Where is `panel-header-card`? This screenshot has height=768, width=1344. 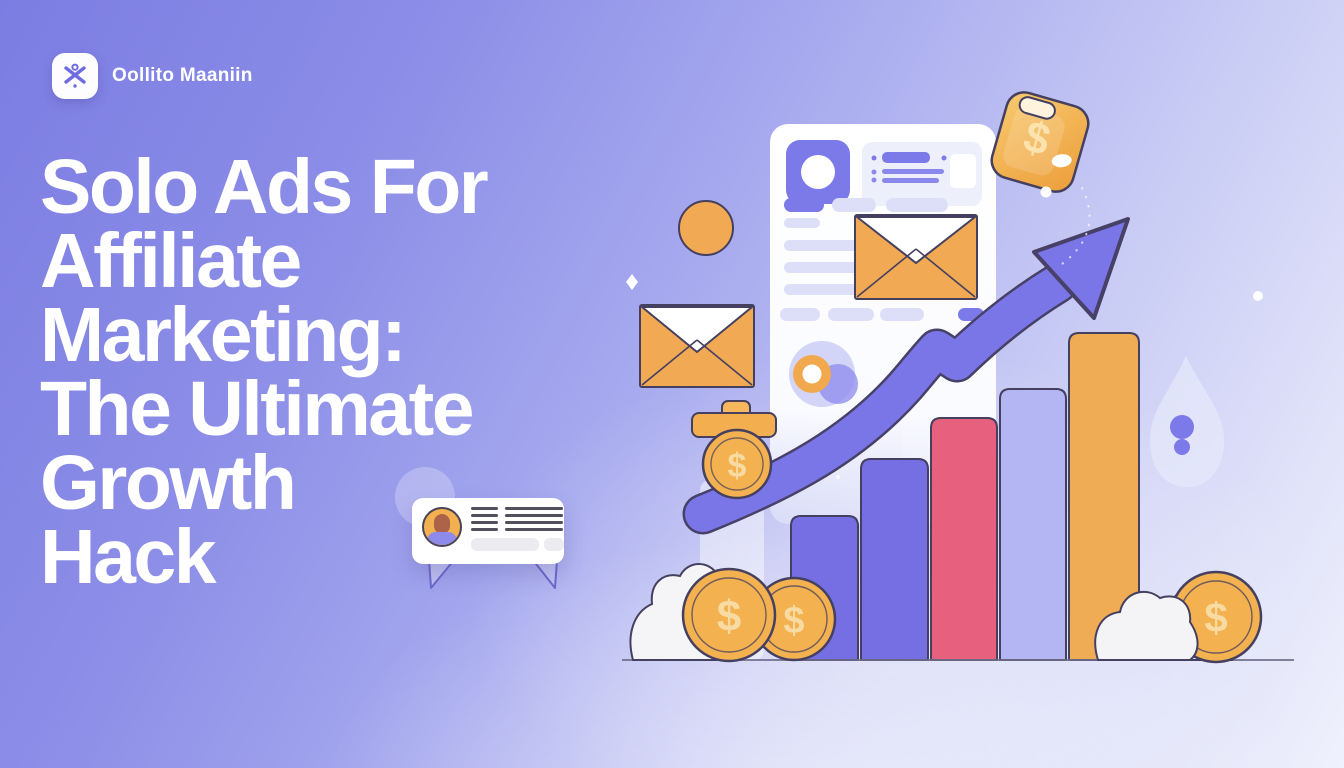
panel-header-card is located at coordinates (922, 174).